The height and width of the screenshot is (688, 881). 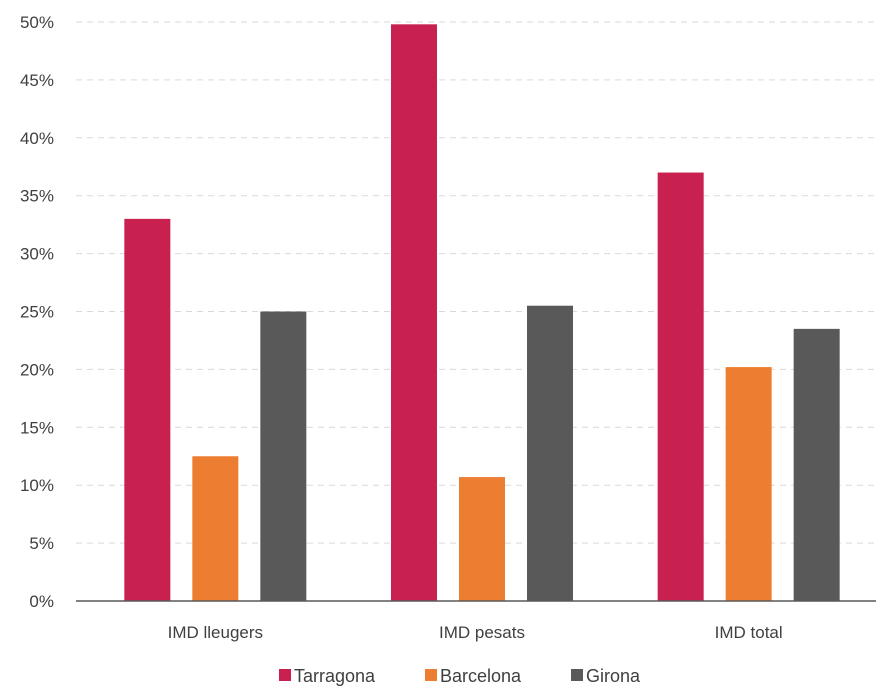 What do you see at coordinates (37, 138) in the screenshot?
I see `y-tick-label: 40%` at bounding box center [37, 138].